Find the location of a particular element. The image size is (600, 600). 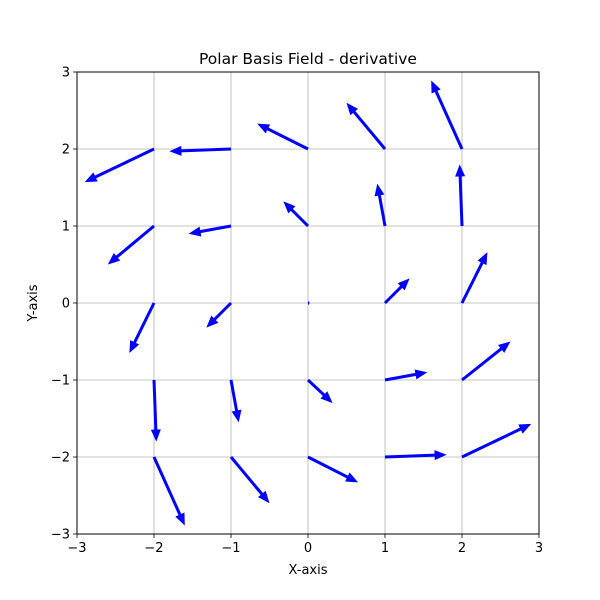

y-tick-label: −1 is located at coordinates (60, 381).